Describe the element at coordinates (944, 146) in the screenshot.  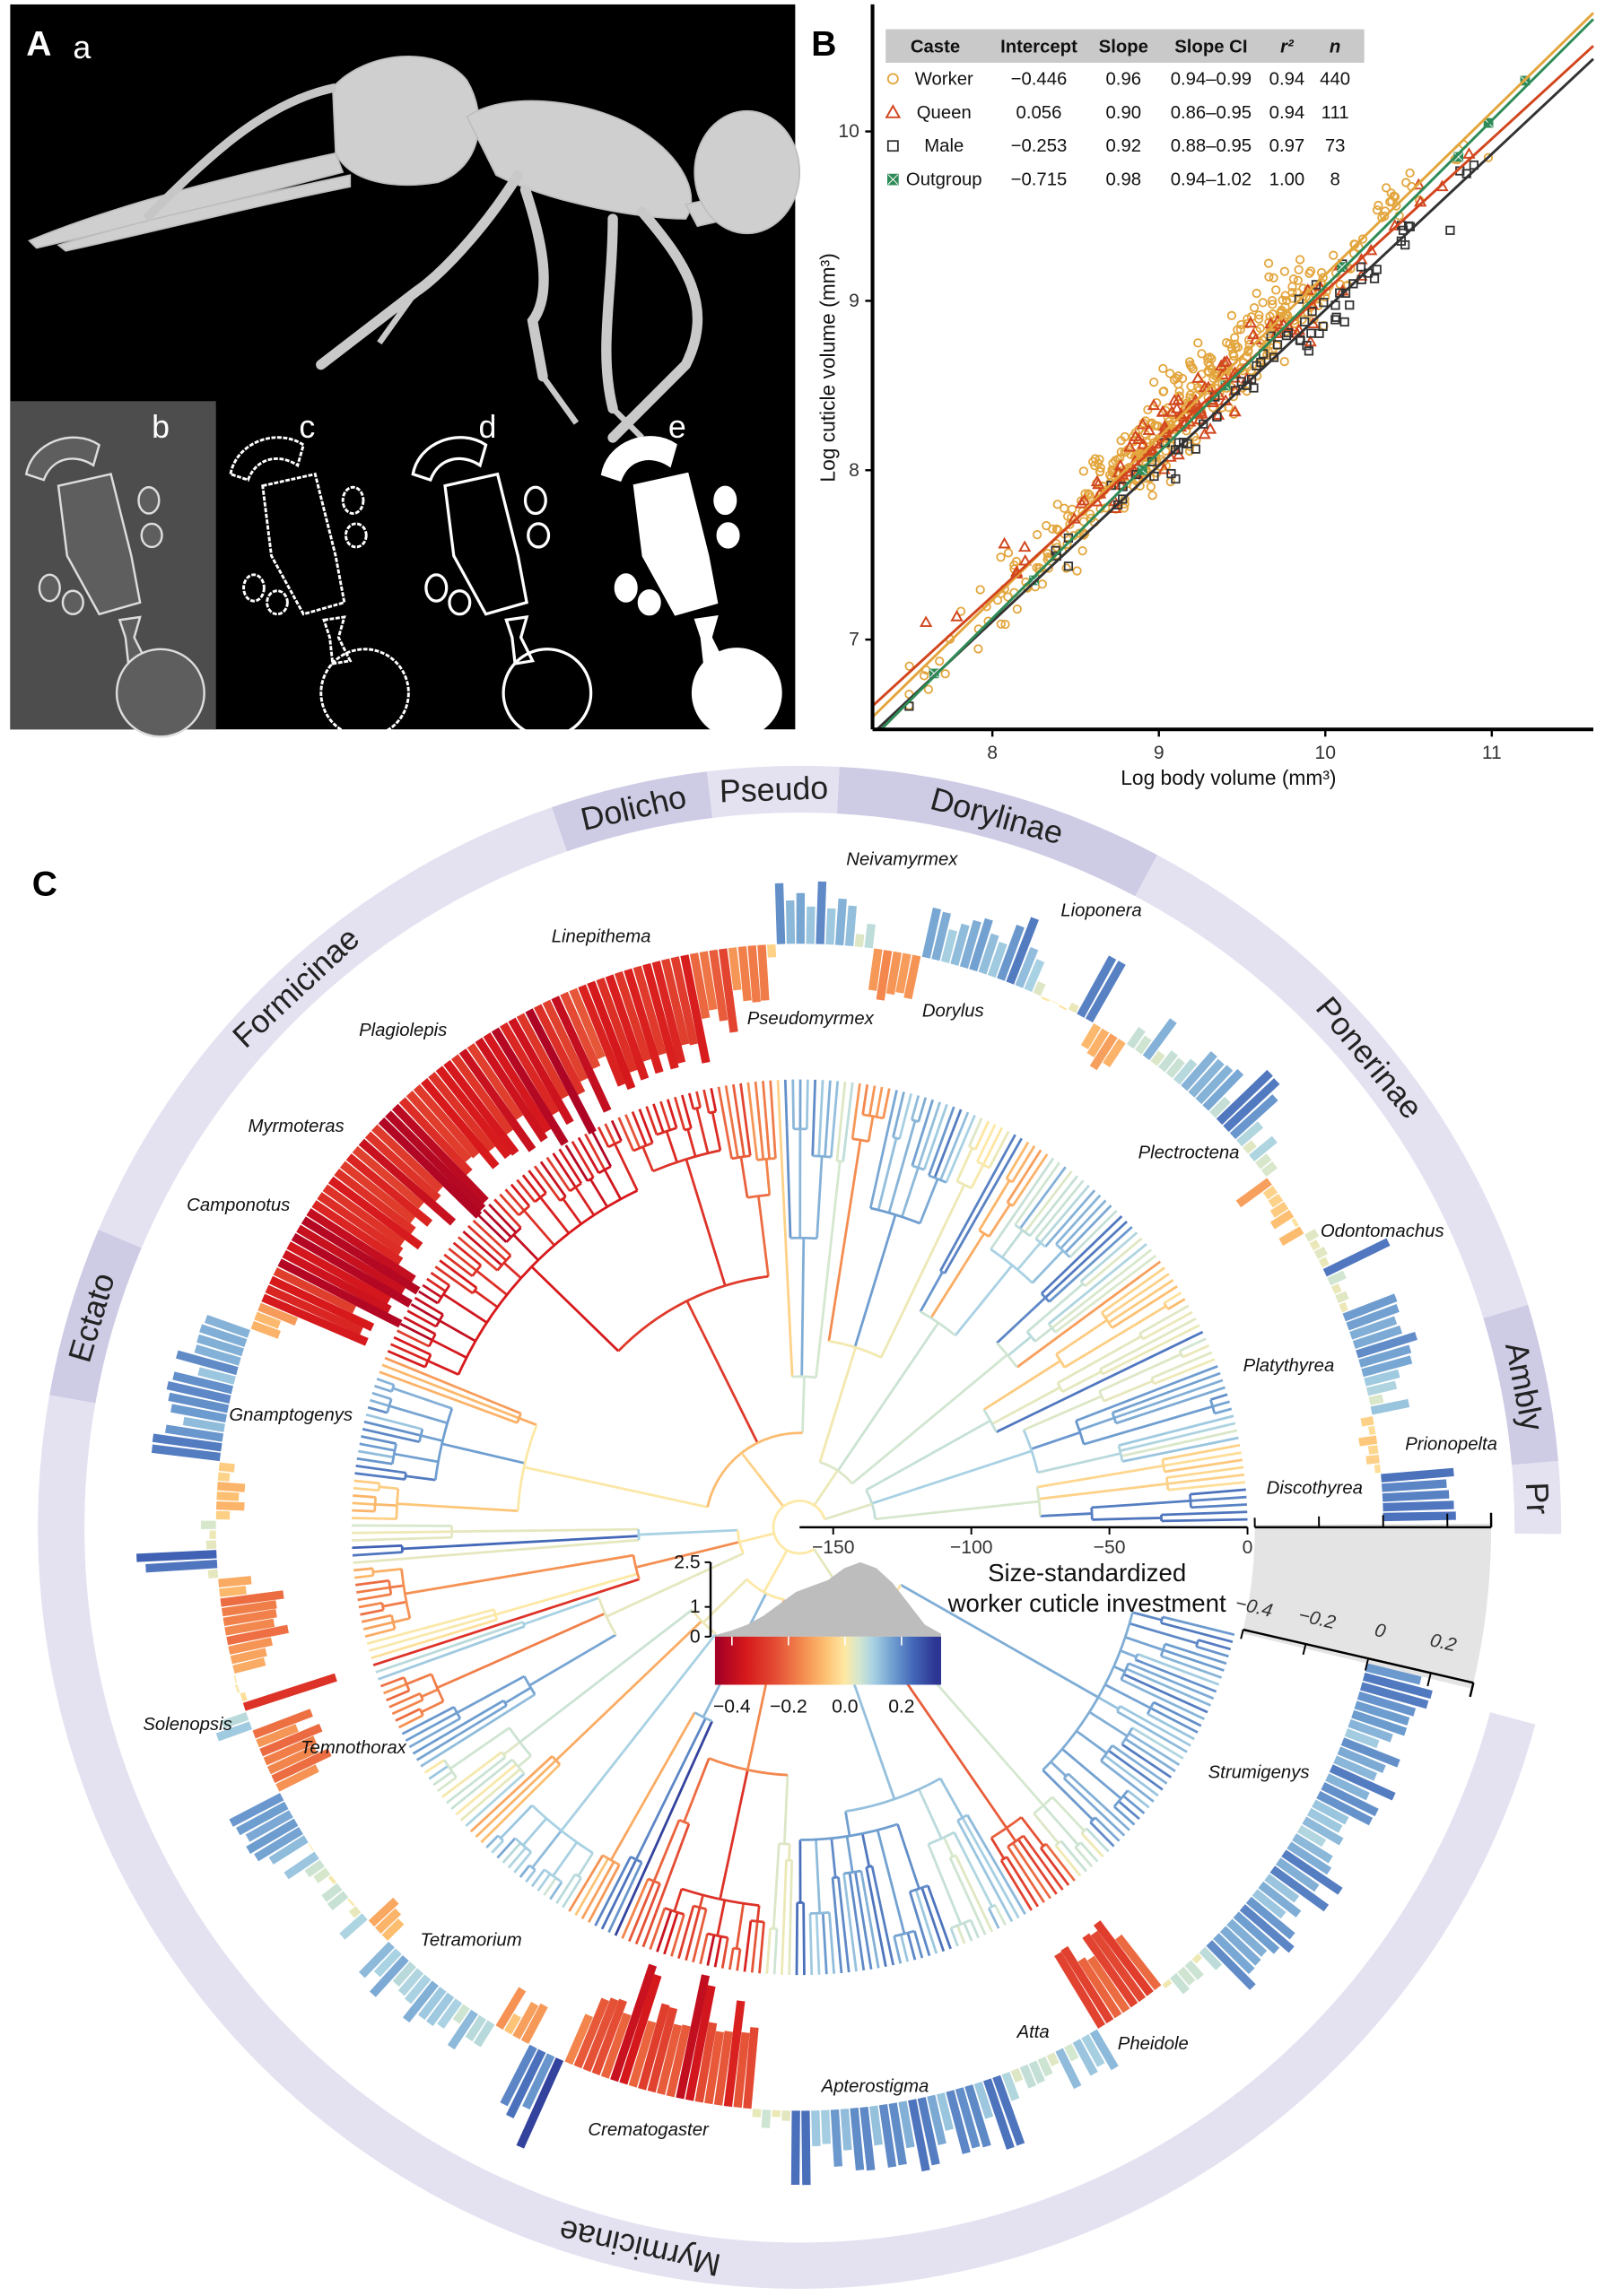
I see `table-cell: Male` at that location.